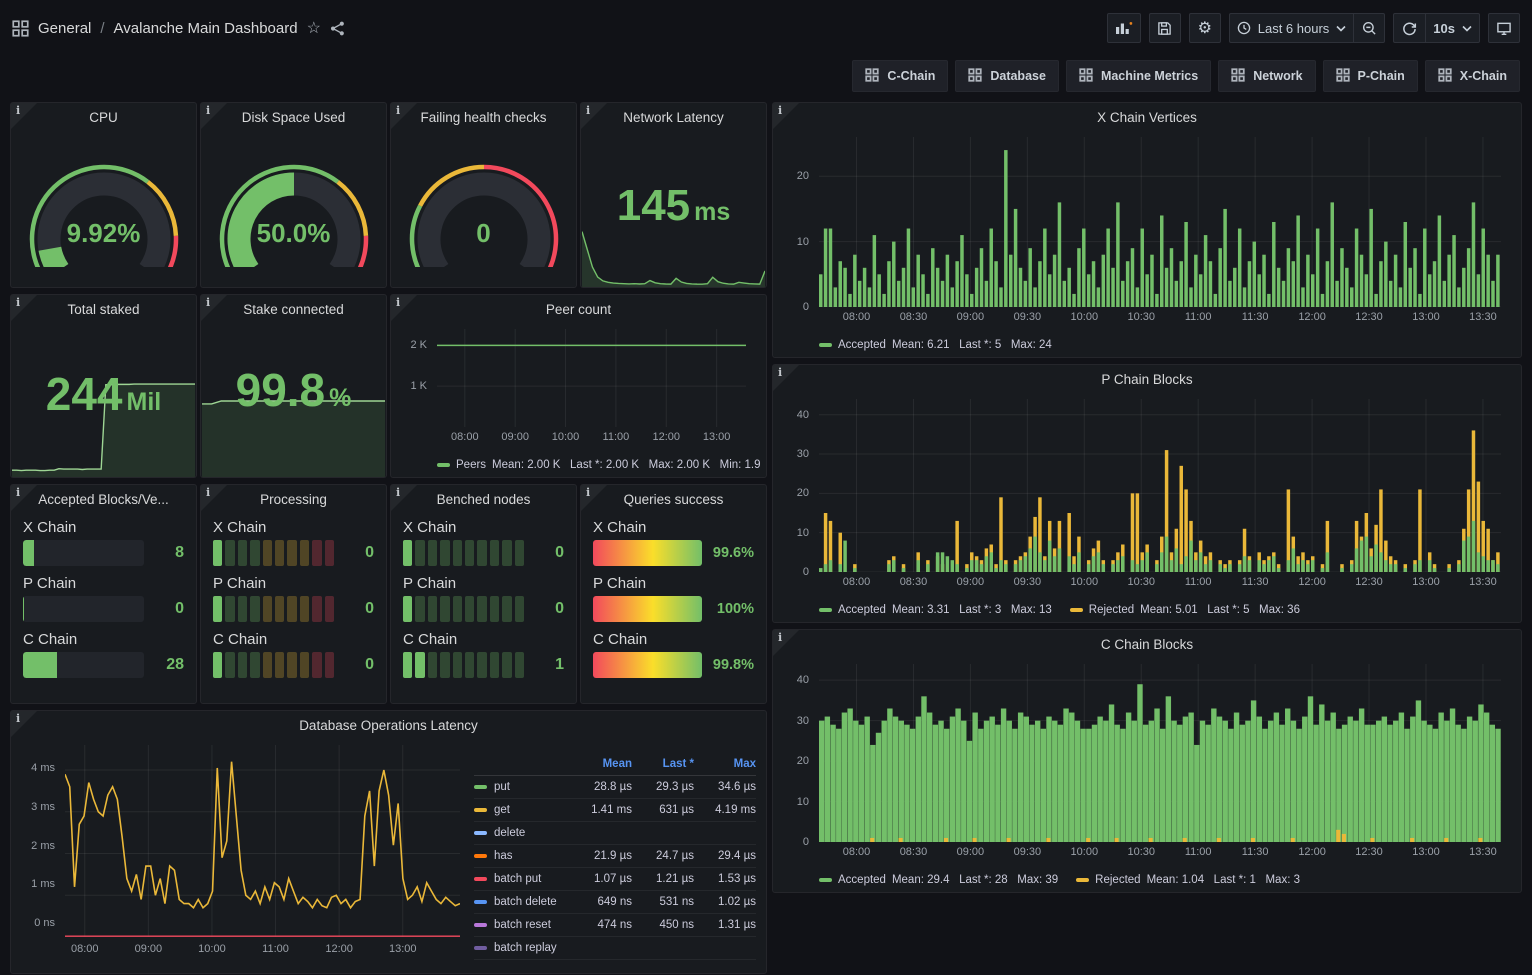 Image resolution: width=1532 pixels, height=975 pixels. What do you see at coordinates (673, 195) in the screenshot?
I see `panel-network-latency: i Network Latency 145 ms` at bounding box center [673, 195].